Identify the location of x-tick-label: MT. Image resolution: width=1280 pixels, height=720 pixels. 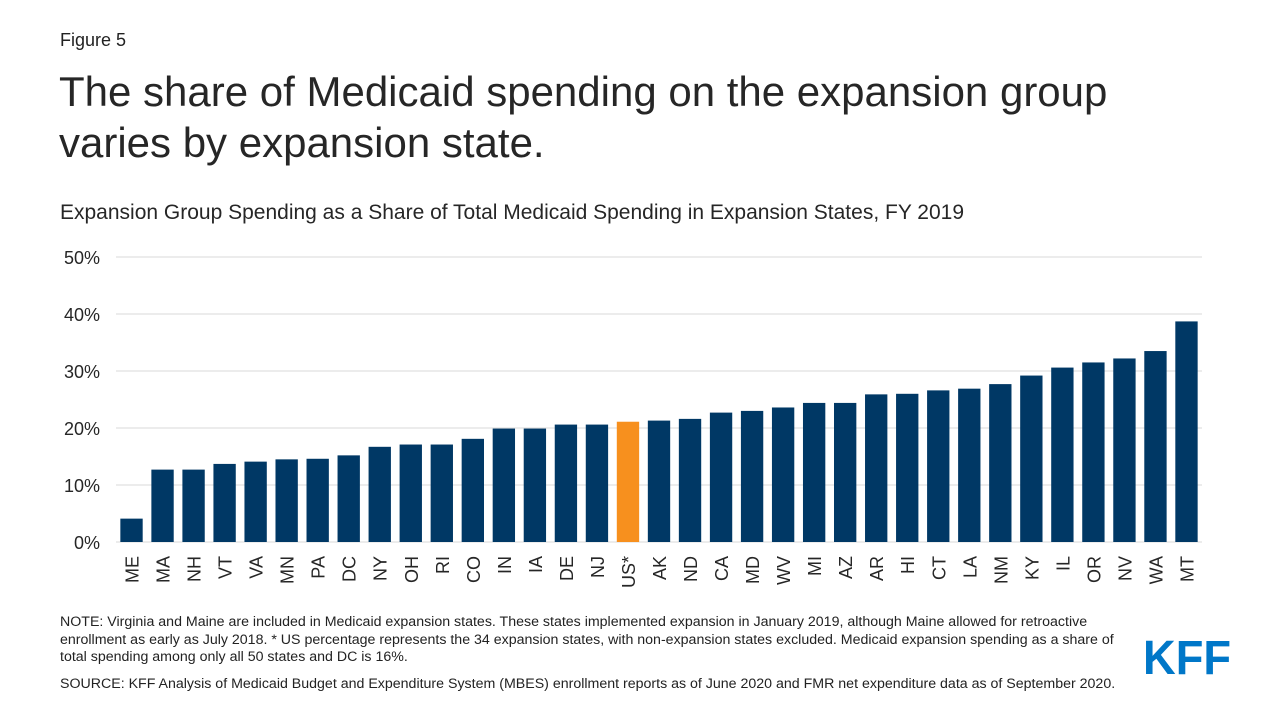
(1187, 569).